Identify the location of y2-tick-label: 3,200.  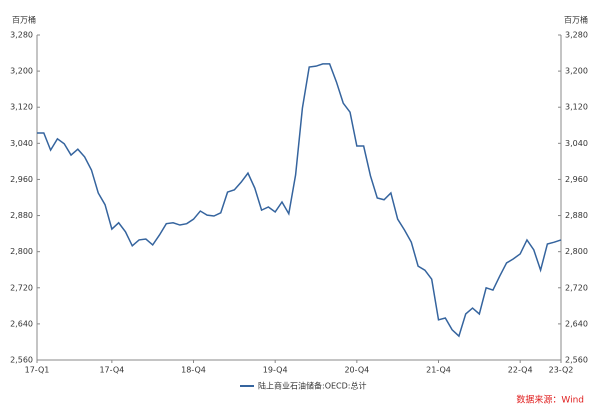
(576, 71).